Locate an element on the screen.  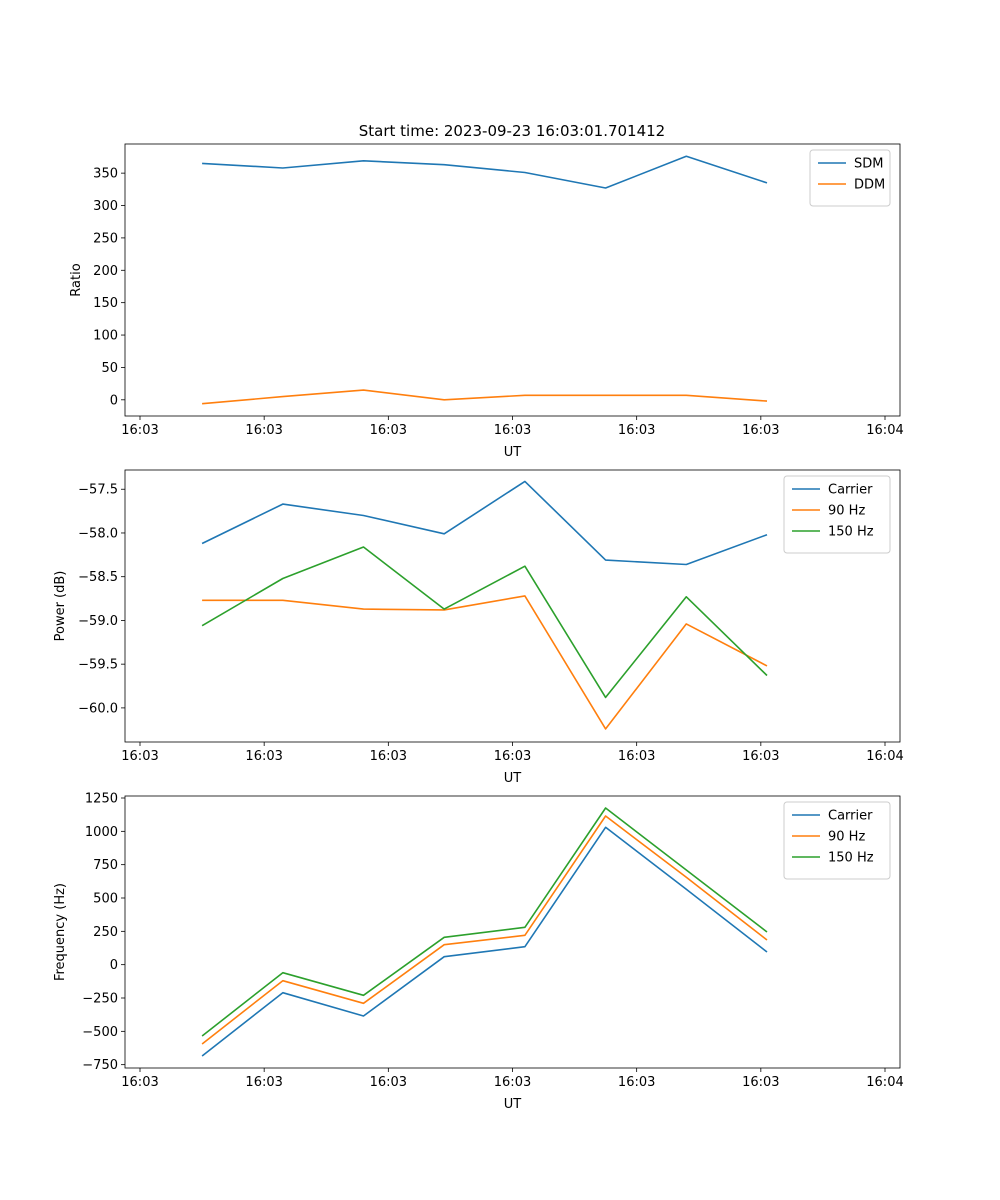
y-tick-label: 350 is located at coordinates (105, 174).